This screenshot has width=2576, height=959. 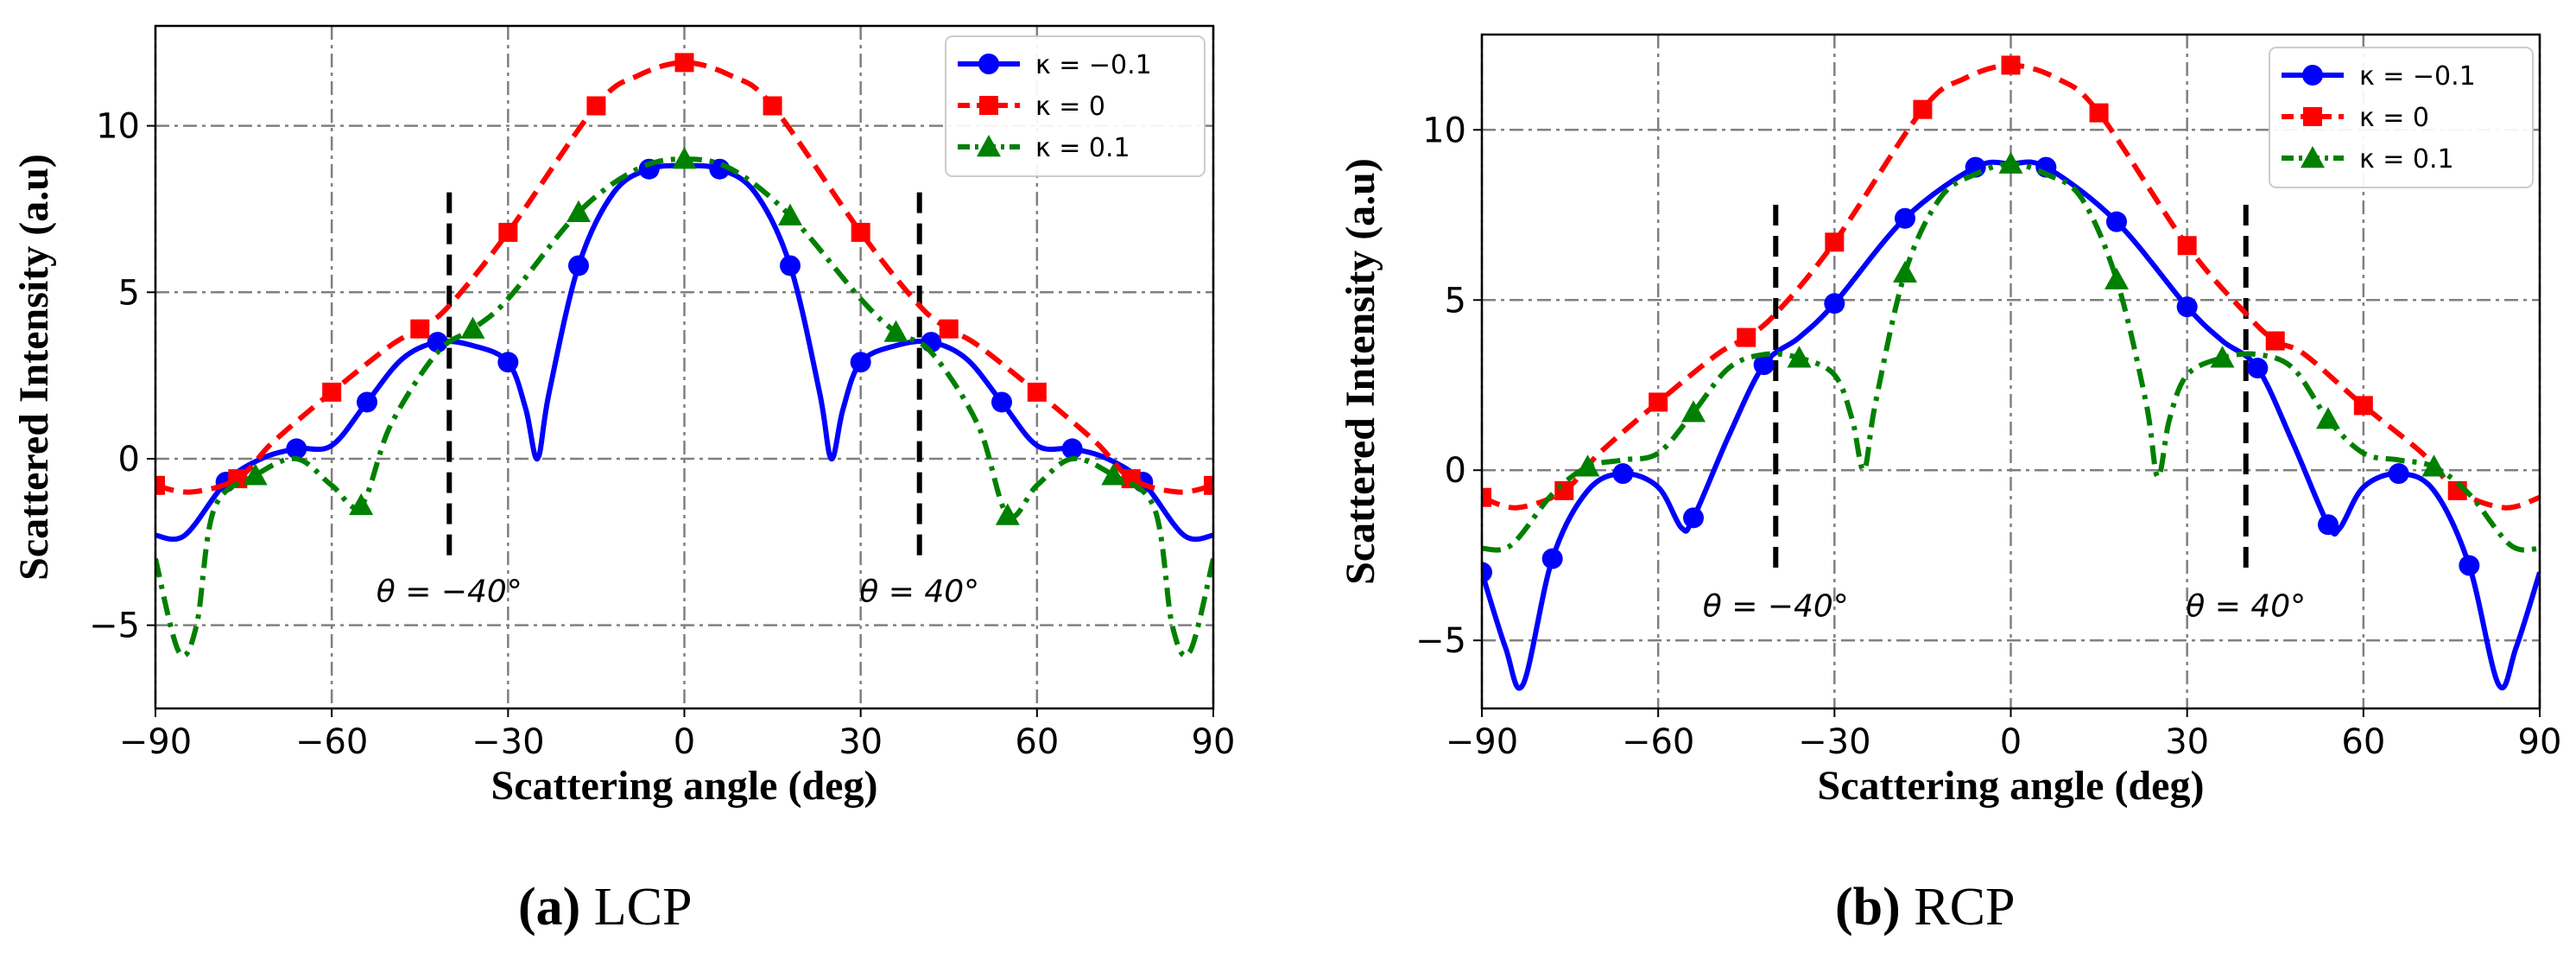 I want to click on legend-label: κ = 0, so click(x=1070, y=107).